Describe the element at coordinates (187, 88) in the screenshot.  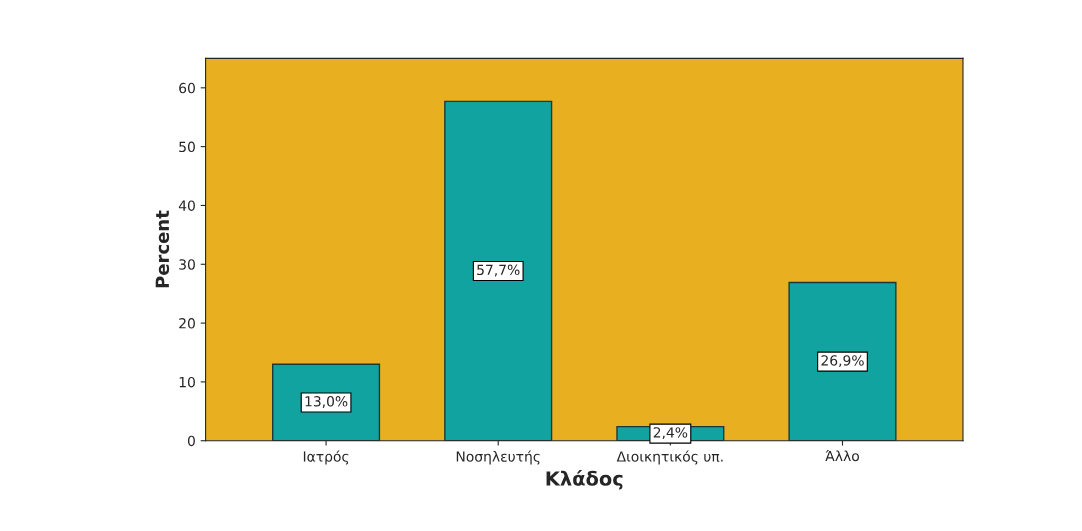
I see `y-tick-label: 60` at that location.